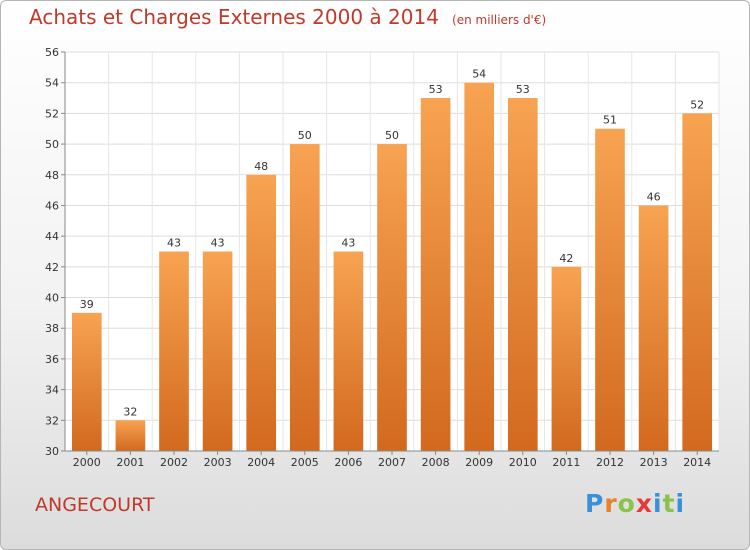 The image size is (750, 550). Describe the element at coordinates (479, 74) in the screenshot. I see `bar-value-label: 54` at that location.